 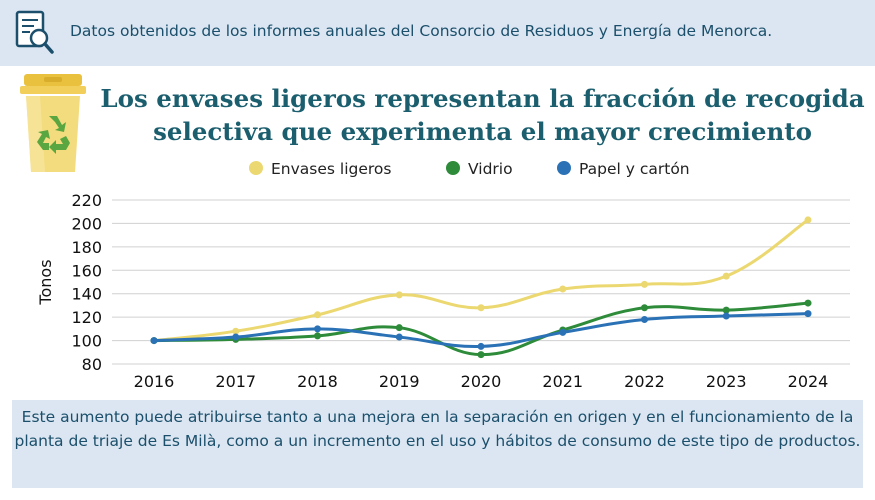 What do you see at coordinates (154, 381) in the screenshot?
I see `x-tick-label: 2016` at bounding box center [154, 381].